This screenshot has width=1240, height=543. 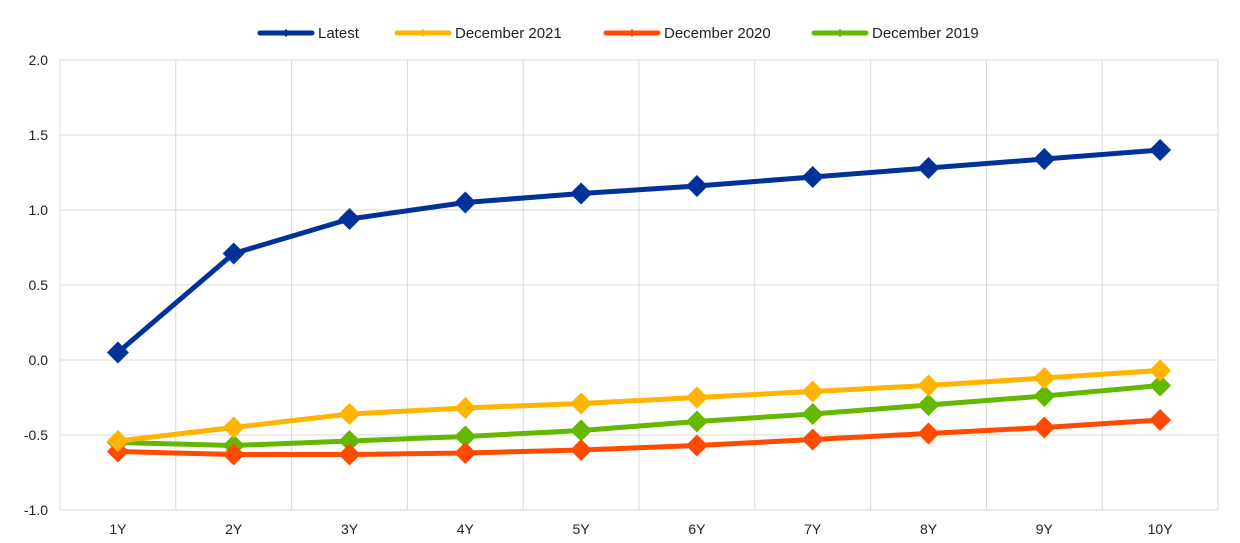 I want to click on legend-item: December 2019, so click(x=895, y=33).